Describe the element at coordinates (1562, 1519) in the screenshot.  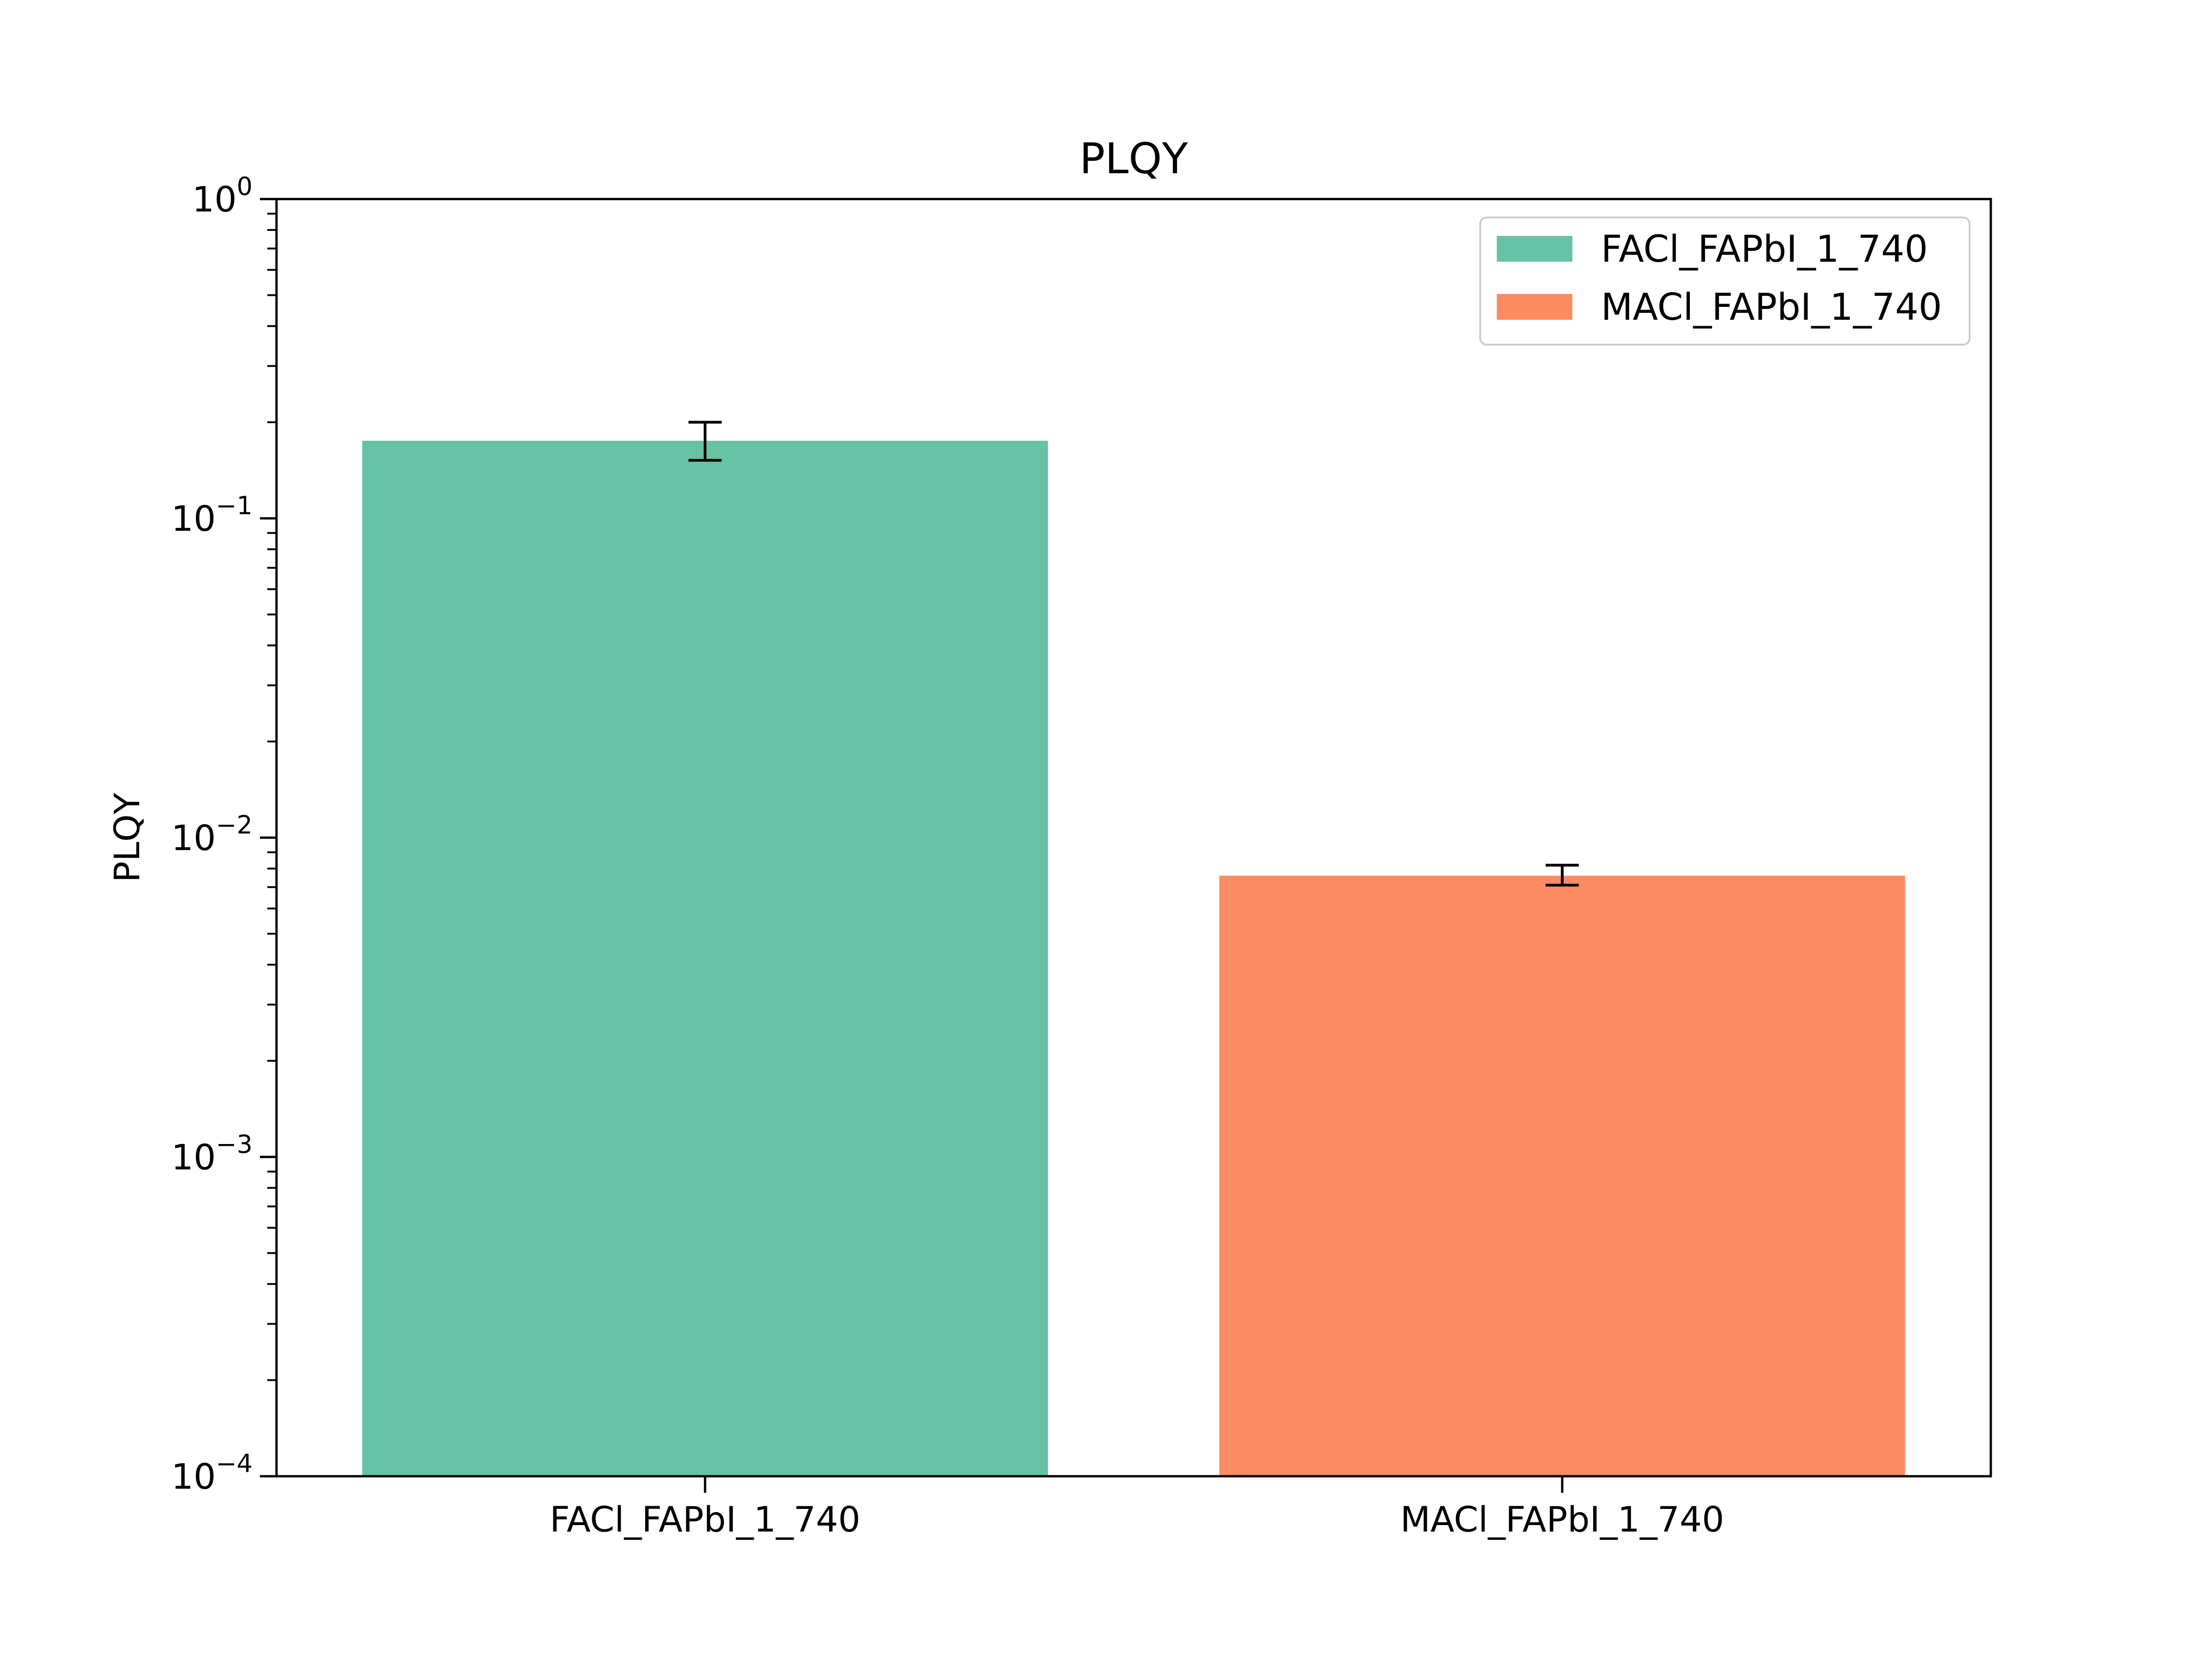
I see `x-tick-label: MACl_FAPbI_1_740` at that location.